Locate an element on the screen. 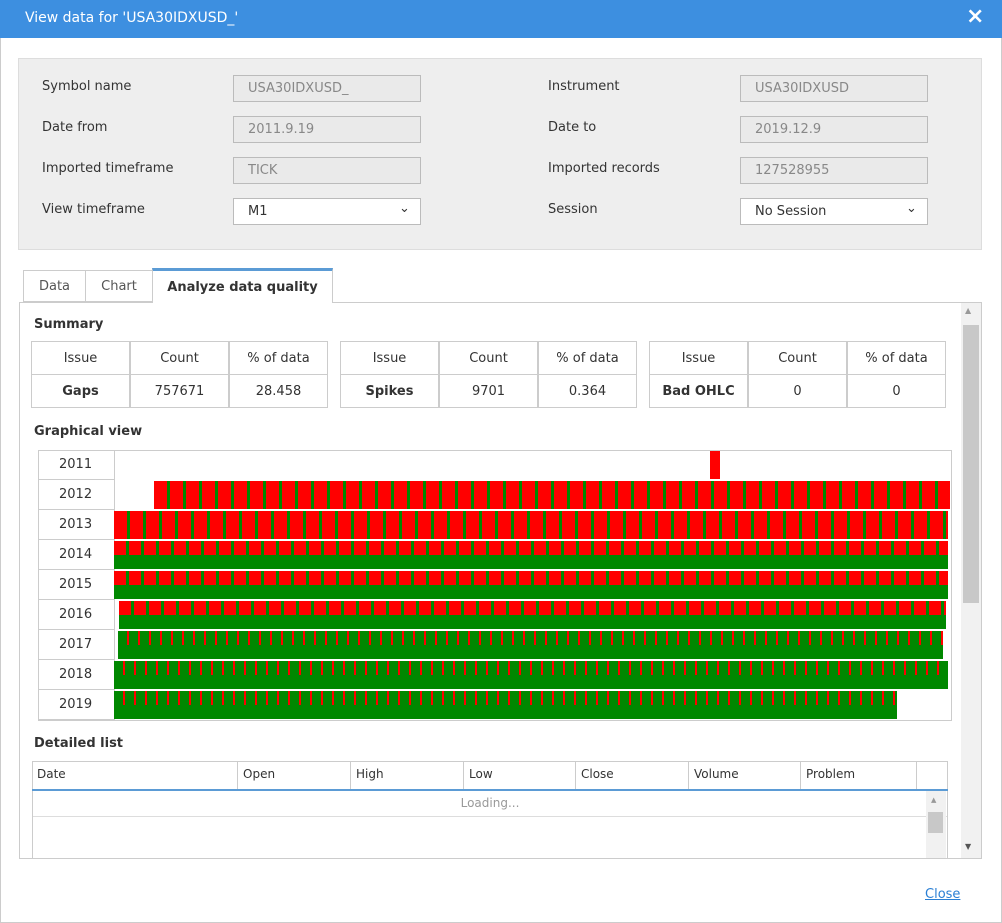  dialog-title: View data for 'USA30IDXUSD_' is located at coordinates (132, 18).